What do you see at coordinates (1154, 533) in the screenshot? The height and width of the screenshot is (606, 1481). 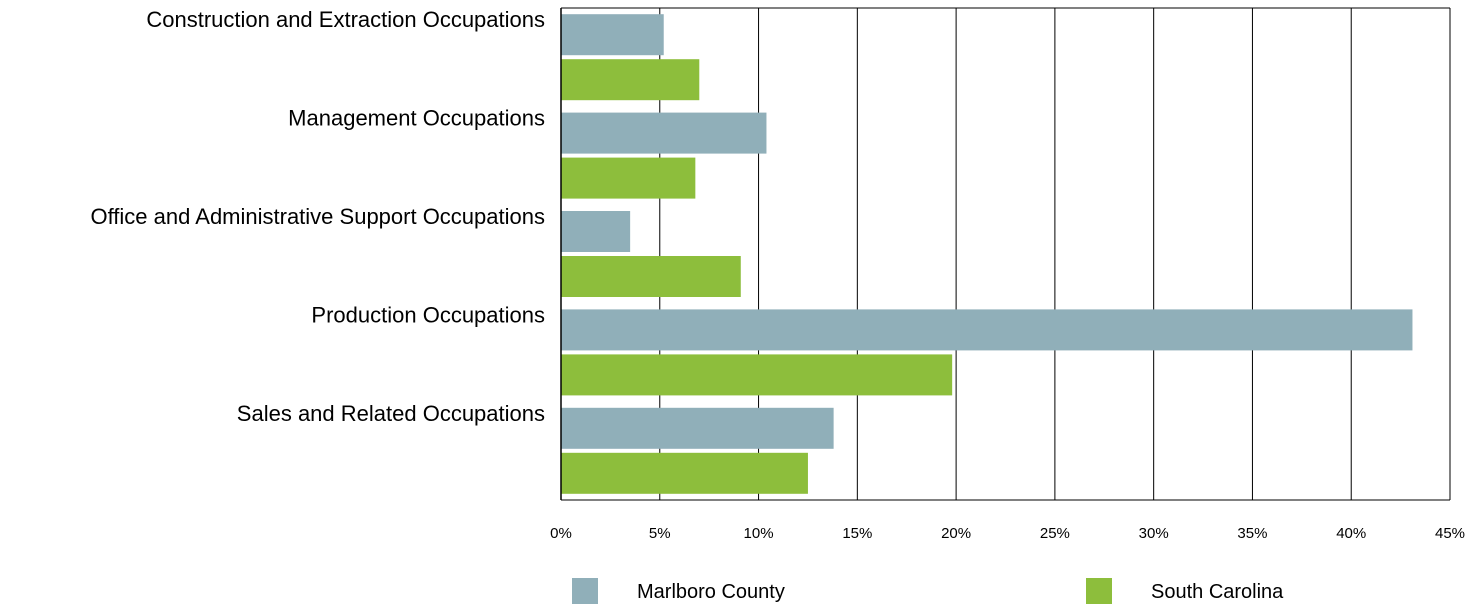 I see `x-tick-label: 30%` at bounding box center [1154, 533].